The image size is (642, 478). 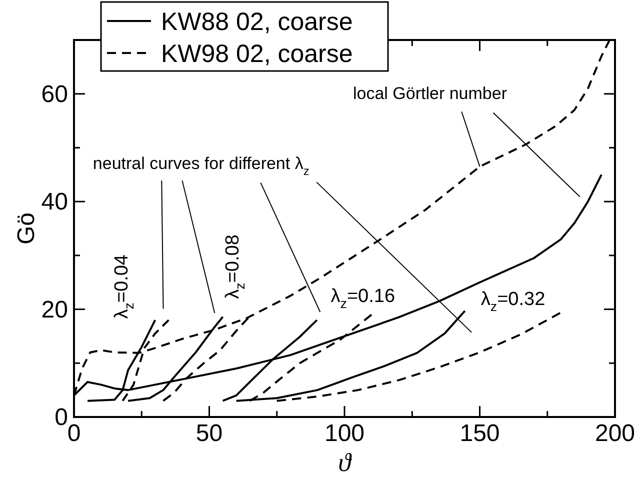 What do you see at coordinates (430, 94) in the screenshot?
I see `annotation: local Görtler number` at bounding box center [430, 94].